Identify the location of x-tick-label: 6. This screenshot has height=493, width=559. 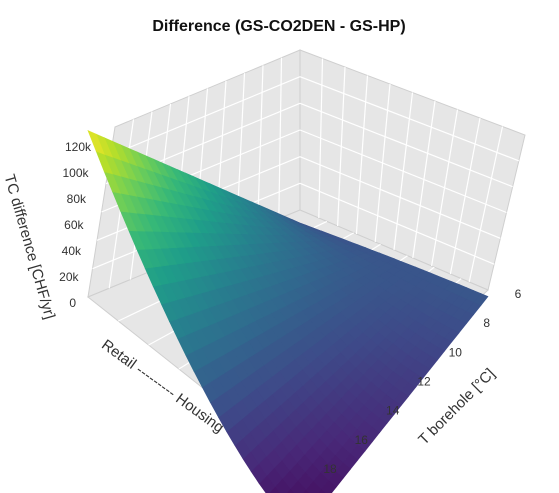
(518, 294).